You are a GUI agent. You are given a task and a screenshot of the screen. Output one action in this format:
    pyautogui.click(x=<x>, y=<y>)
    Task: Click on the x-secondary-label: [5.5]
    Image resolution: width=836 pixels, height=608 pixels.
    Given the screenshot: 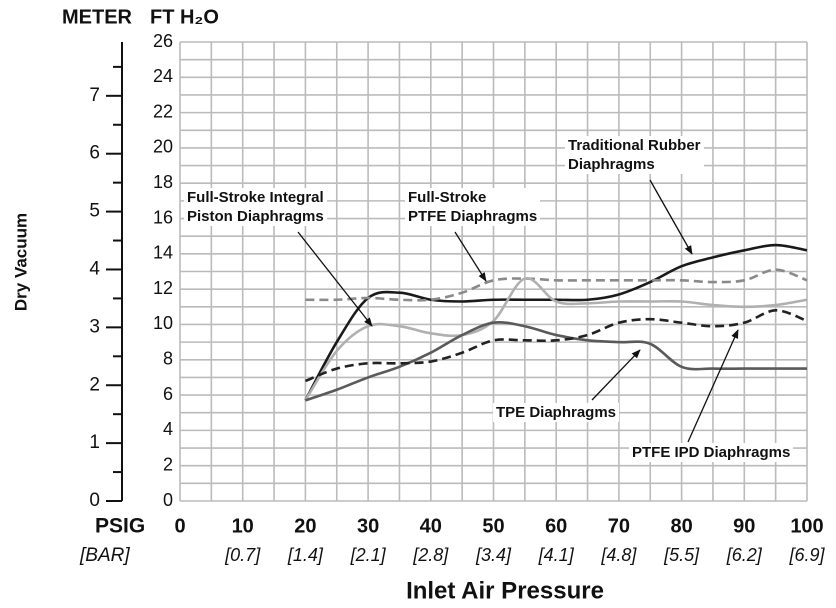 What is the action you would take?
    pyautogui.click(x=681, y=555)
    